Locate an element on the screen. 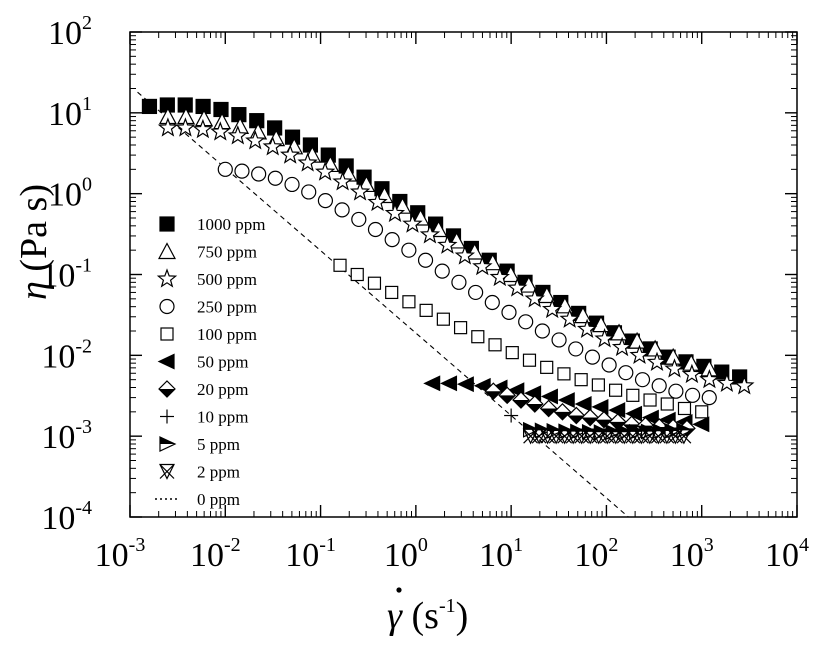  legend-label: 500 ppm is located at coordinates (227, 279).